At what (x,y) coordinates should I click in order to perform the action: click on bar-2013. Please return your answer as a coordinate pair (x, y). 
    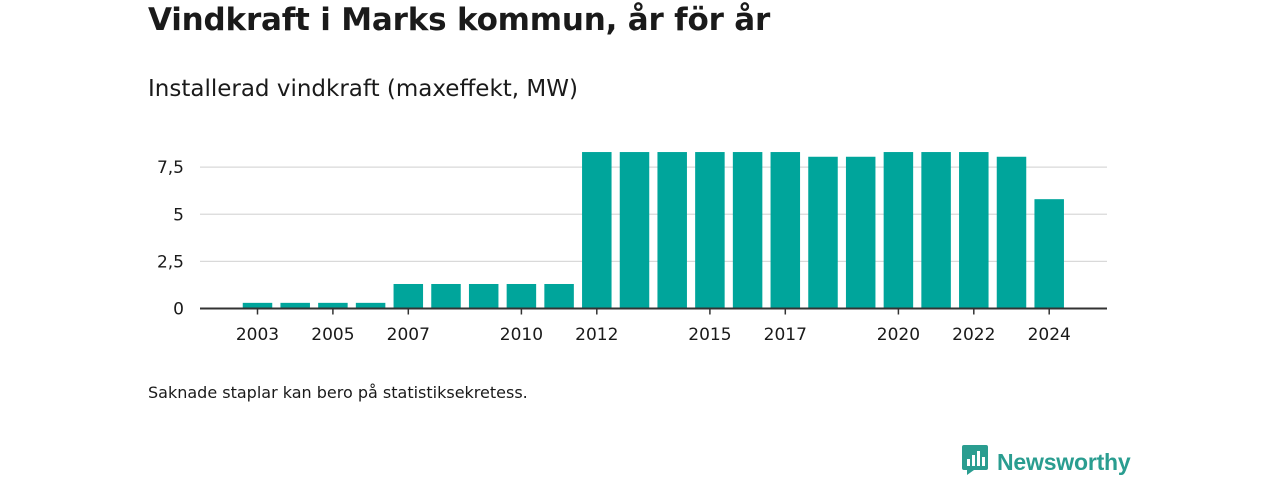
    Looking at the image, I should click on (634, 230).